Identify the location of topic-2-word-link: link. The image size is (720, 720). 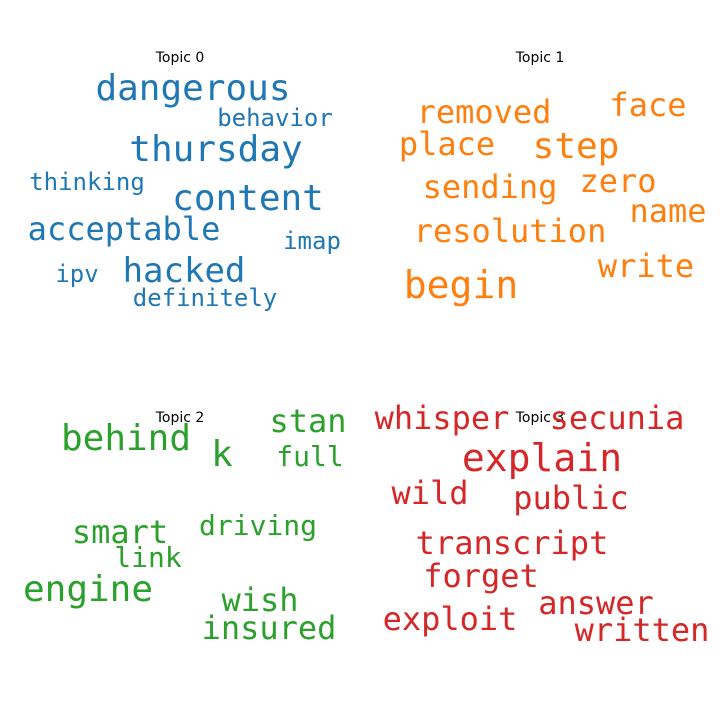
(148, 557).